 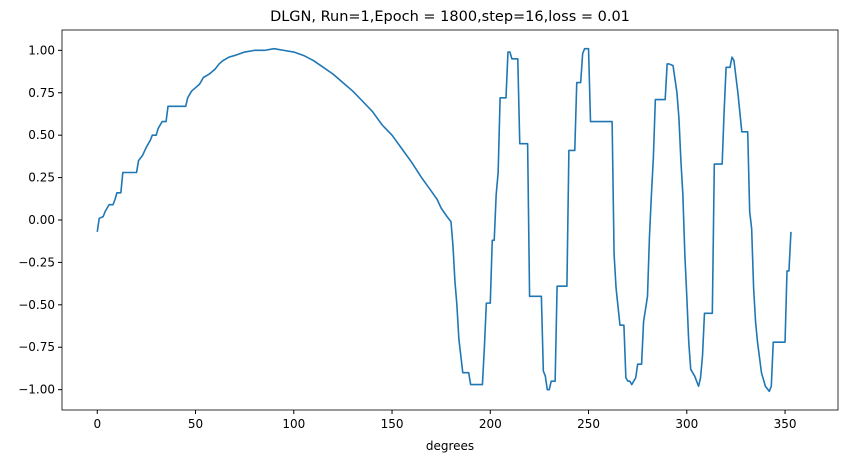 I want to click on x-tick-label: 50, so click(x=195, y=424).